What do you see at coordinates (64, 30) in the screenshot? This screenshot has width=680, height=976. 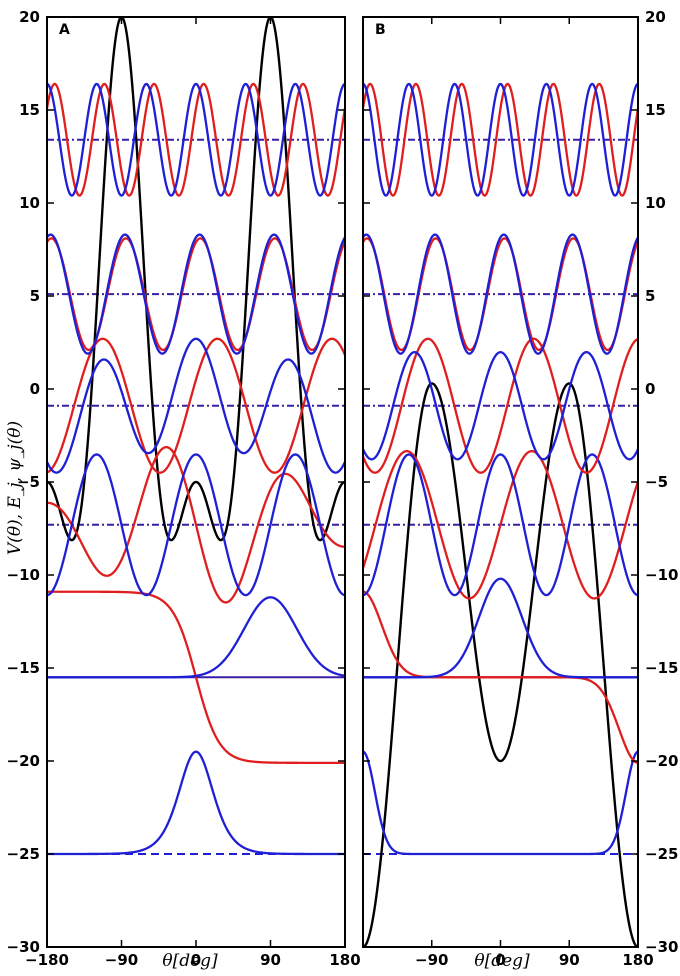 I see `panel-label: A` at bounding box center [64, 30].